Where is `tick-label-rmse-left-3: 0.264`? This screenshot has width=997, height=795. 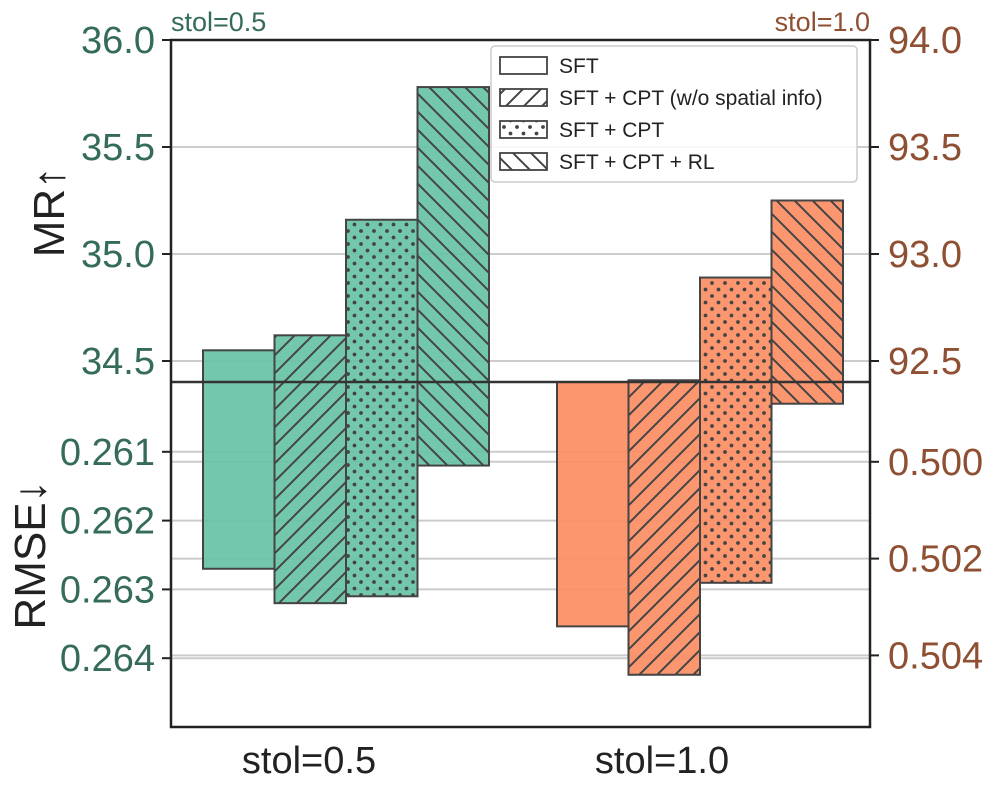
tick-label-rmse-left-3: 0.264 is located at coordinates (107, 659).